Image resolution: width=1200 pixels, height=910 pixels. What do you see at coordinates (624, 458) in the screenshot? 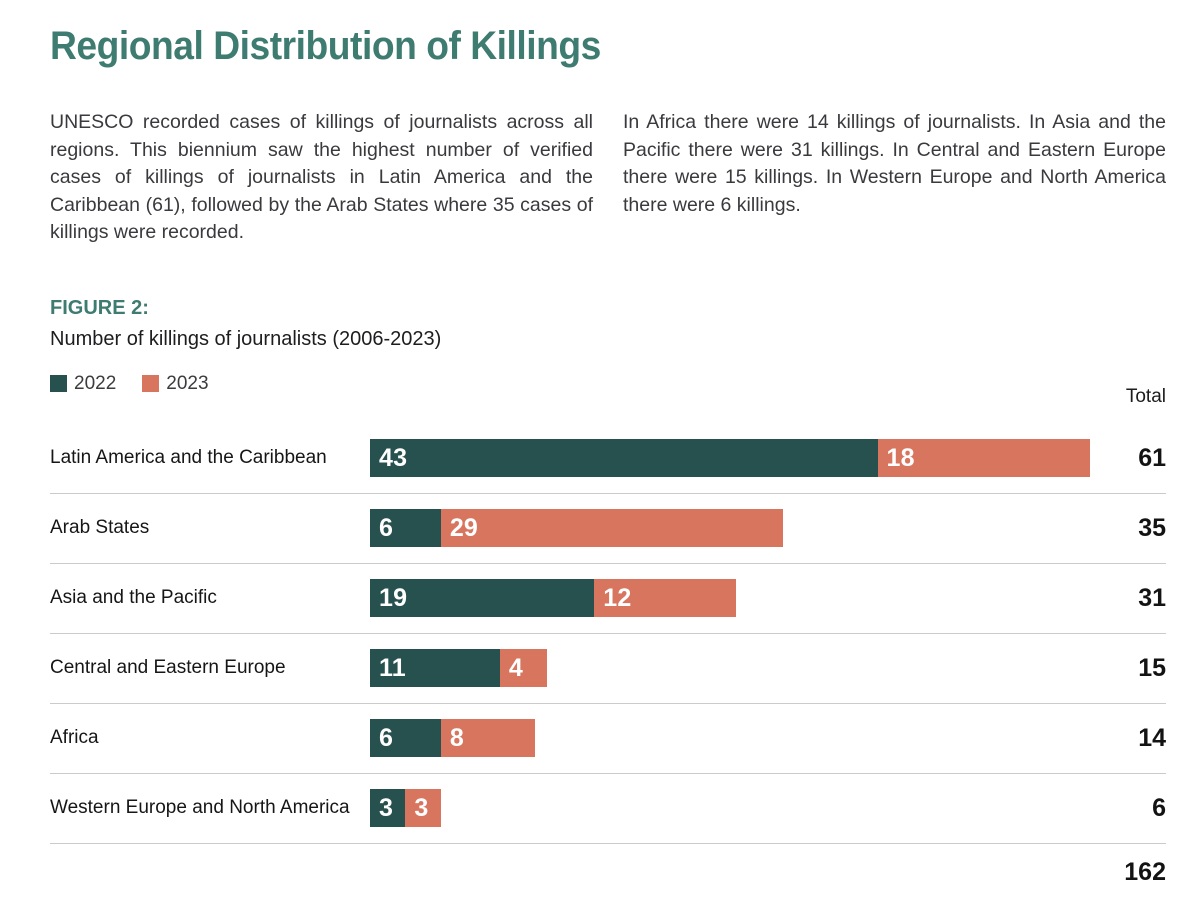
I see `bar-segment-2022: 43` at bounding box center [624, 458].